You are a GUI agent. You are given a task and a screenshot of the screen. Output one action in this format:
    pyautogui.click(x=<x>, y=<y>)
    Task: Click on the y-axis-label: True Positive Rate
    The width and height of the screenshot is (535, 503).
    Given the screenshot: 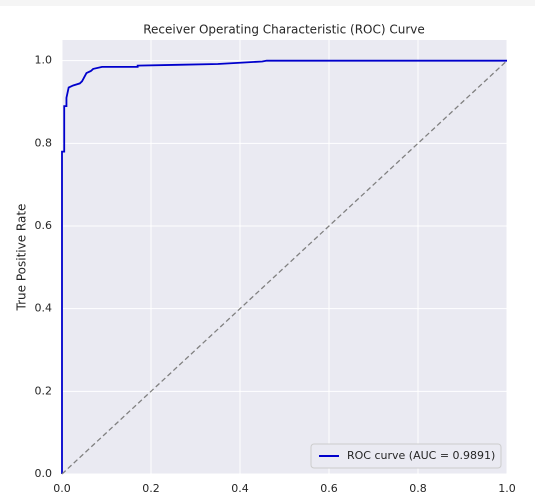 What is the action you would take?
    pyautogui.click(x=22, y=258)
    